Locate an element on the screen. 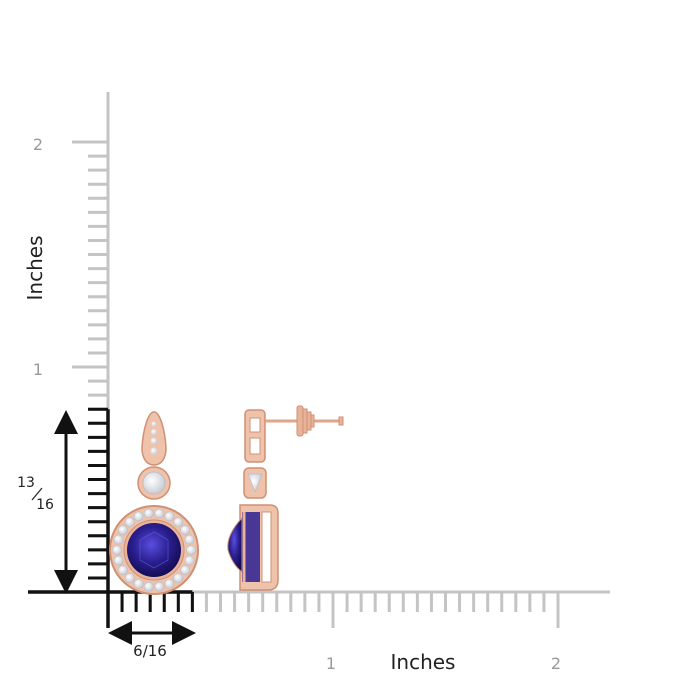  side-center-gem is located at coordinates (235, 545).